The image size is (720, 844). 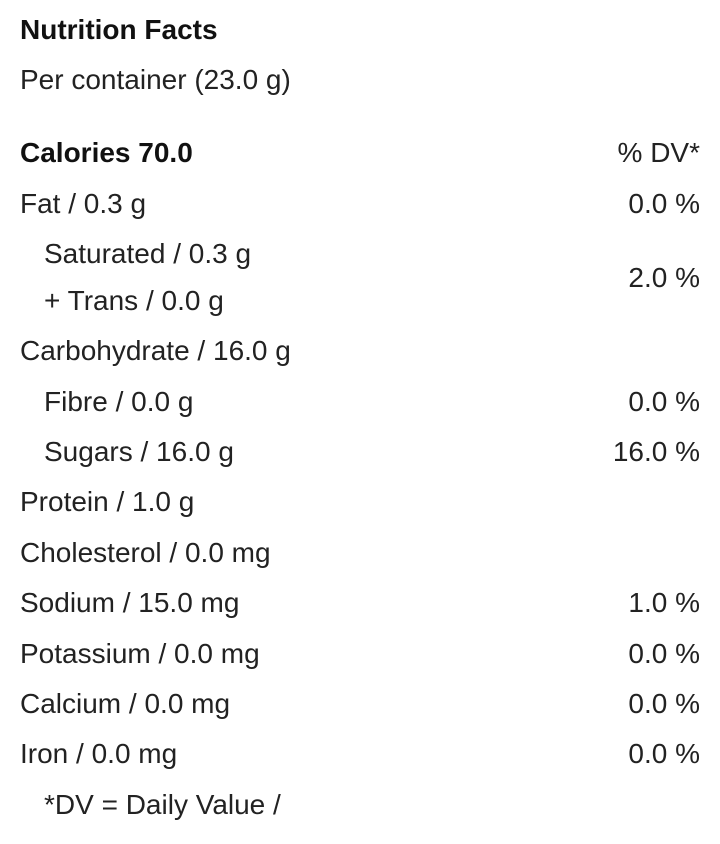 I want to click on title: Nutrition Facts, so click(x=119, y=29).